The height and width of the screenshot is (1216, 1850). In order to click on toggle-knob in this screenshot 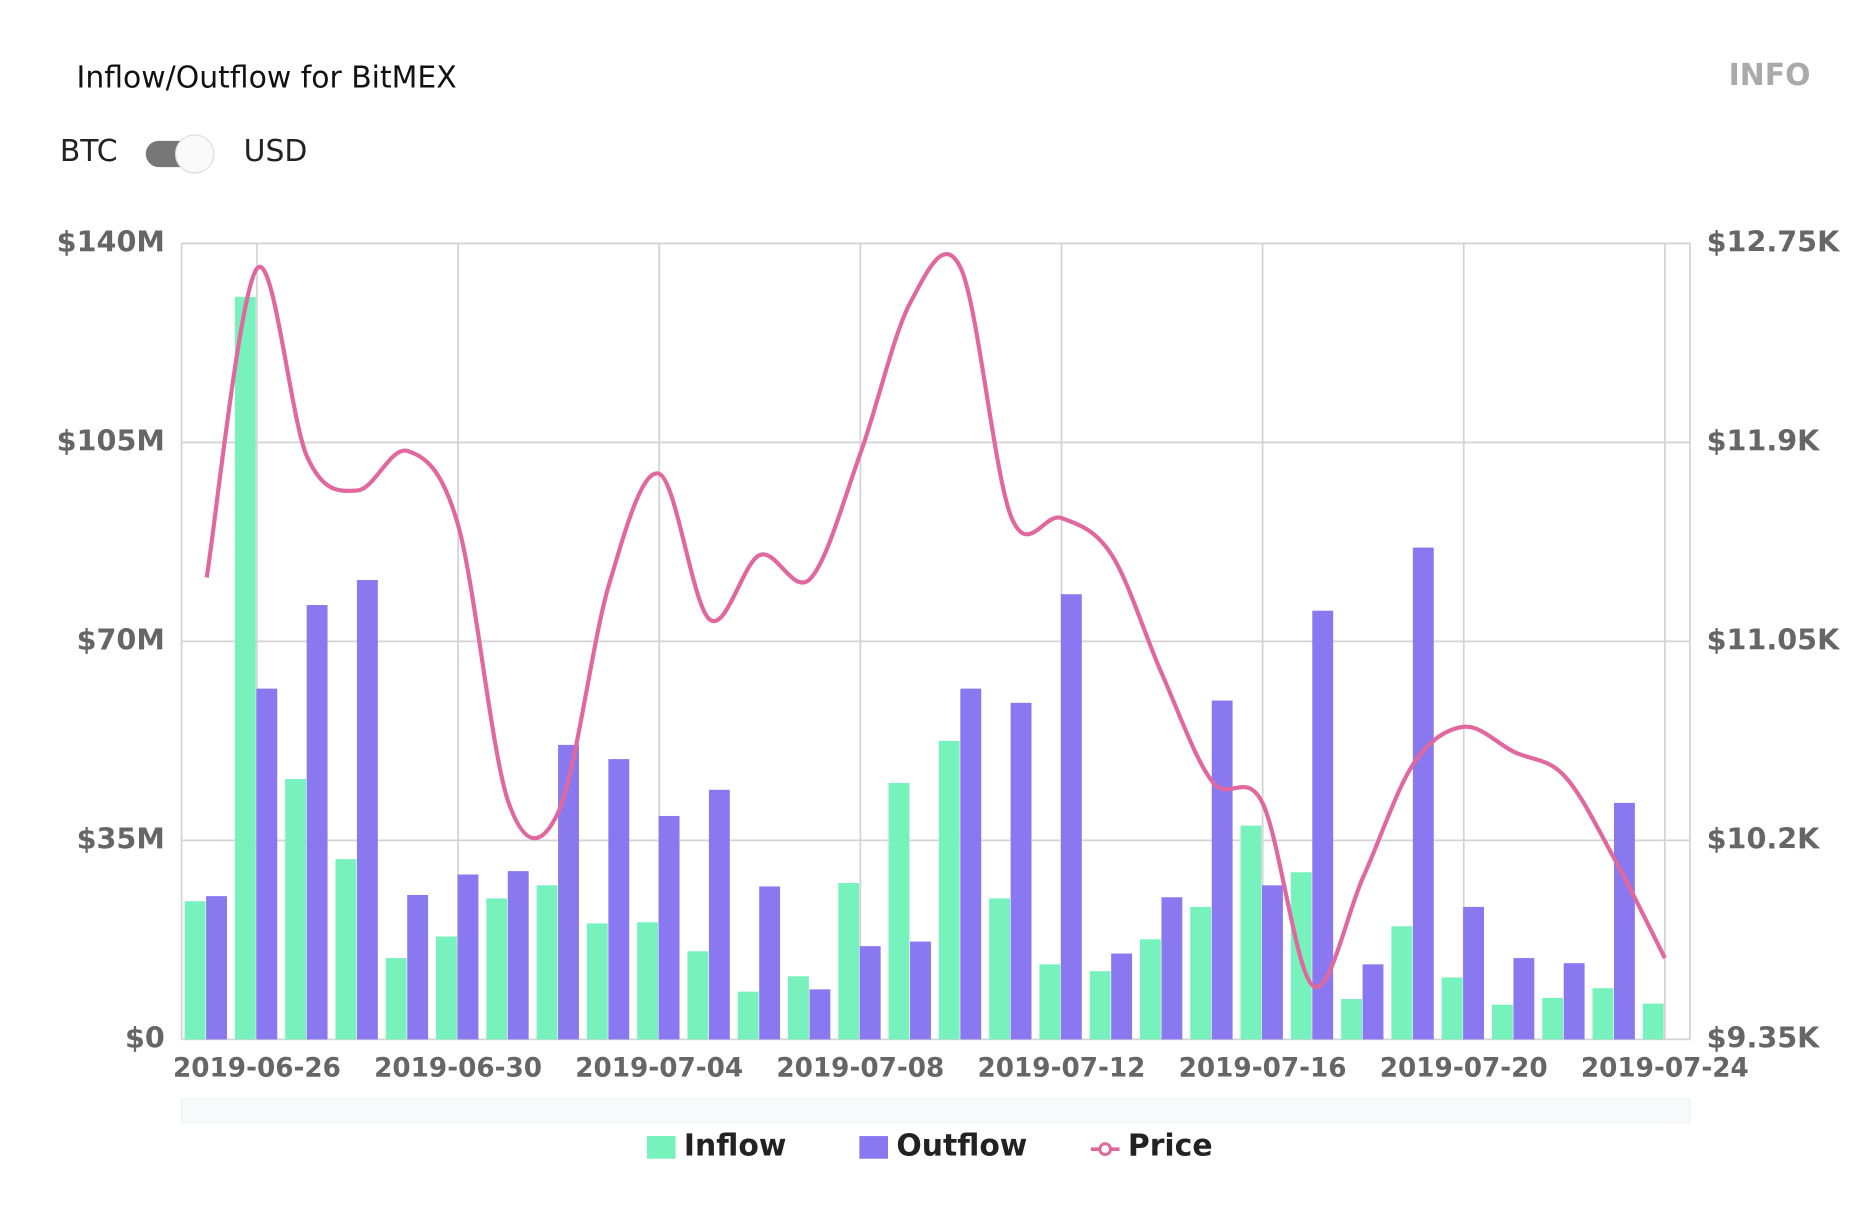, I will do `click(194, 154)`.